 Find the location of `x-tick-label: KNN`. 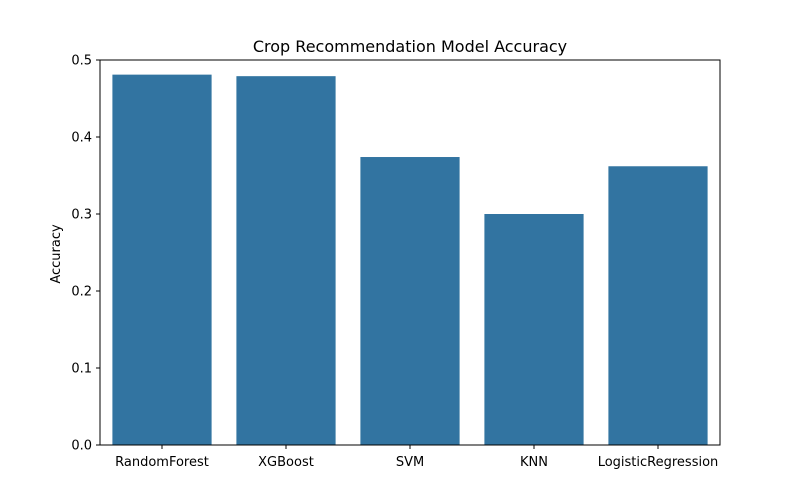

x-tick-label: KNN is located at coordinates (534, 462).